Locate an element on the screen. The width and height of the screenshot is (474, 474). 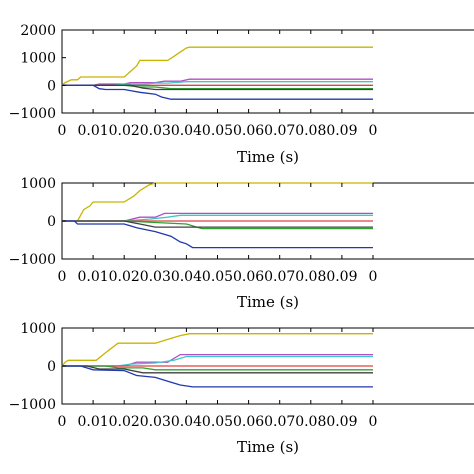
y-tick-label: 2000 is located at coordinates (38, 31).